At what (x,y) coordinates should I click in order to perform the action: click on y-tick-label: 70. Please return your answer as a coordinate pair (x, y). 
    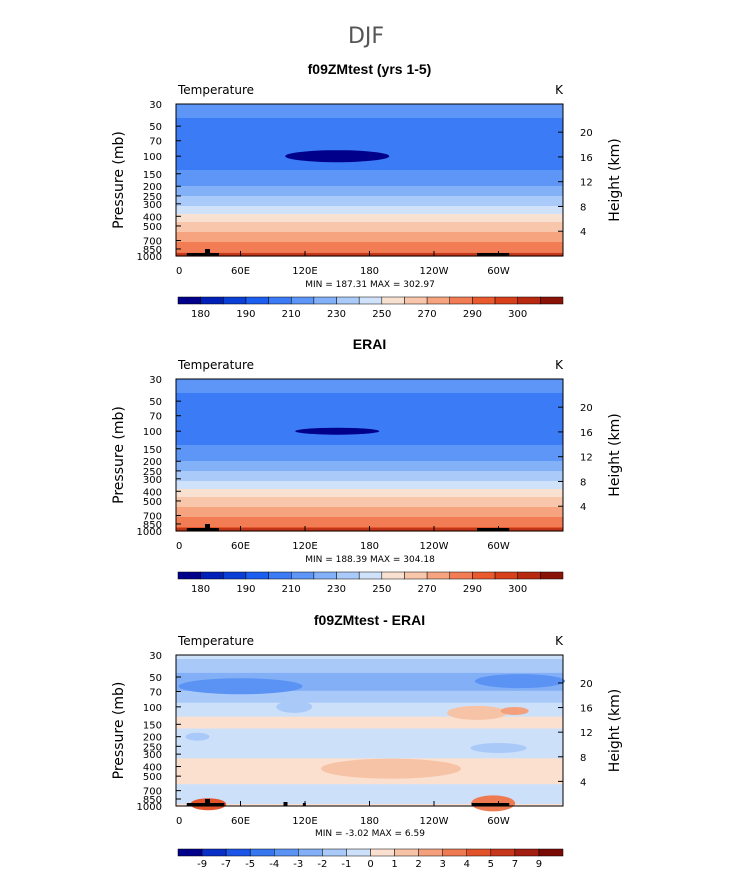
    Looking at the image, I should click on (155, 692).